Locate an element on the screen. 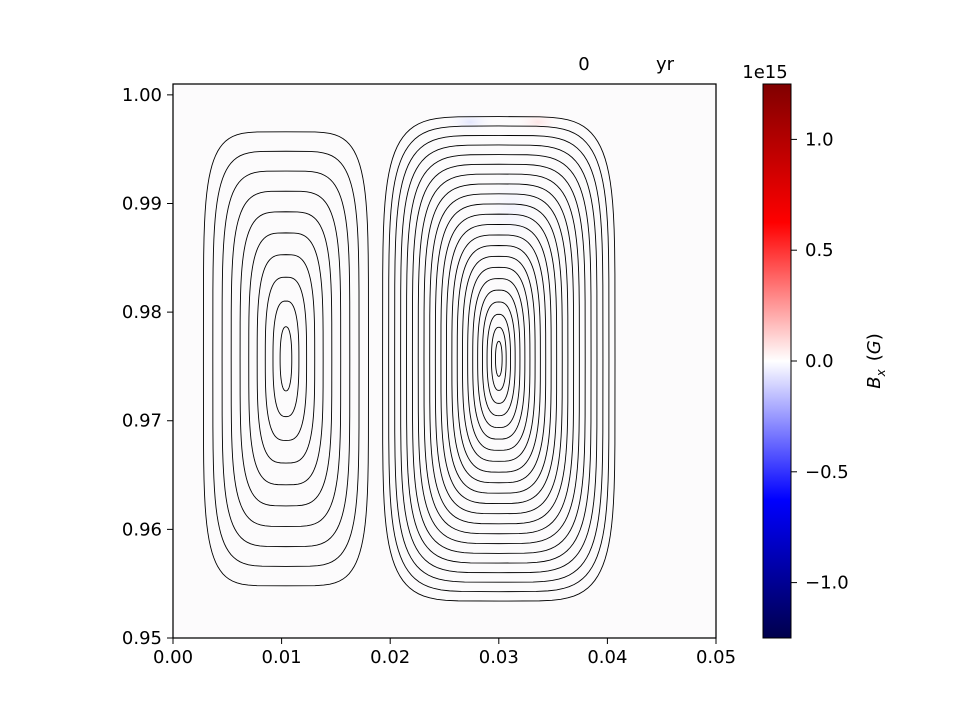 Image resolution: width=960 pixels, height=718 pixels. x-tick-label: 0.02 is located at coordinates (390, 657).